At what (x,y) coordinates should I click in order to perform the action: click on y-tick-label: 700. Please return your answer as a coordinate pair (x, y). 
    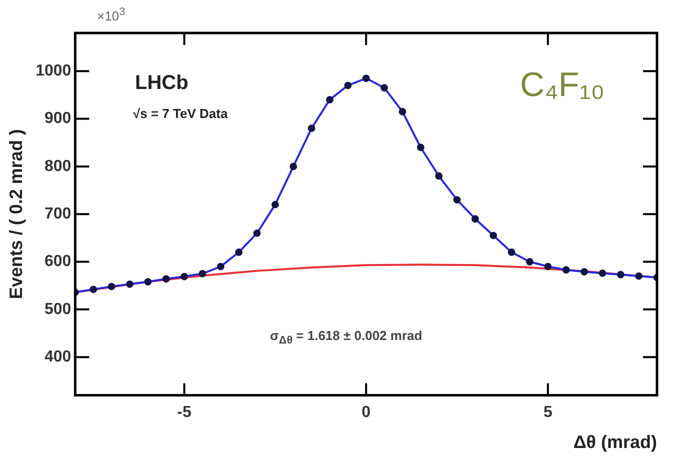
    Looking at the image, I should click on (58, 214).